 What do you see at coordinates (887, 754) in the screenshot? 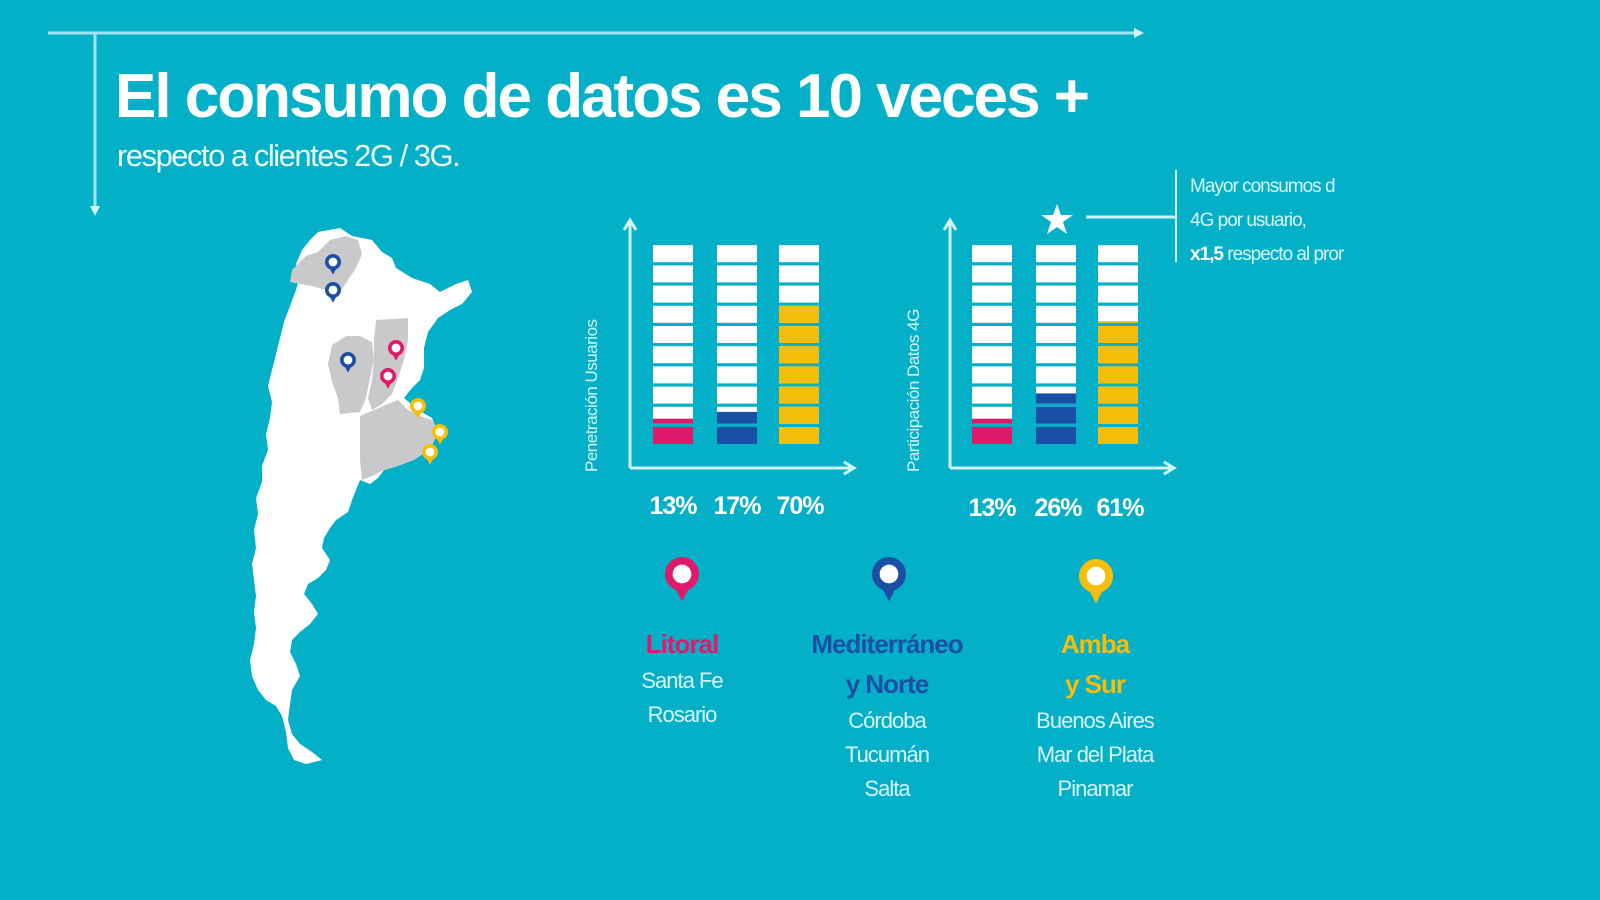
I see `legend-city: Tucumán` at bounding box center [887, 754].